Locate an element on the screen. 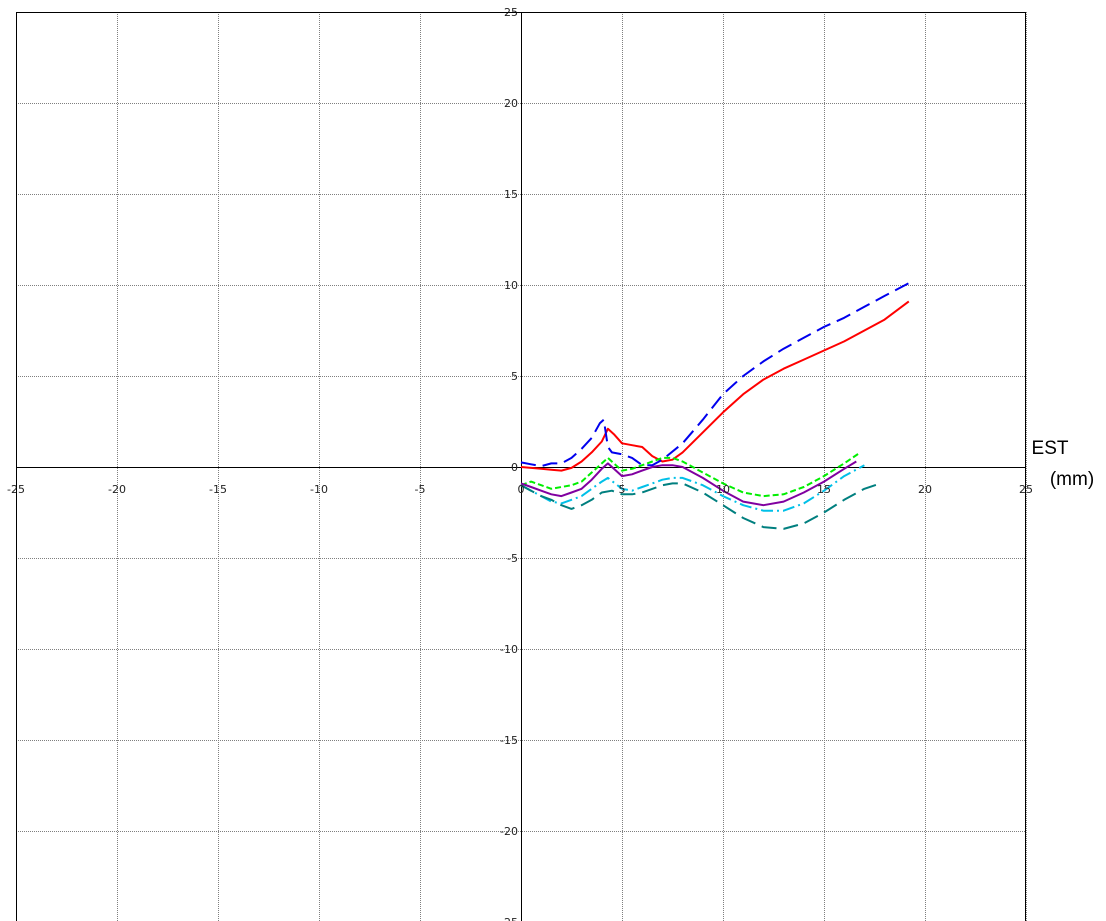 This screenshot has width=1106, height=921. y-tick-label: 15 is located at coordinates (511, 194).